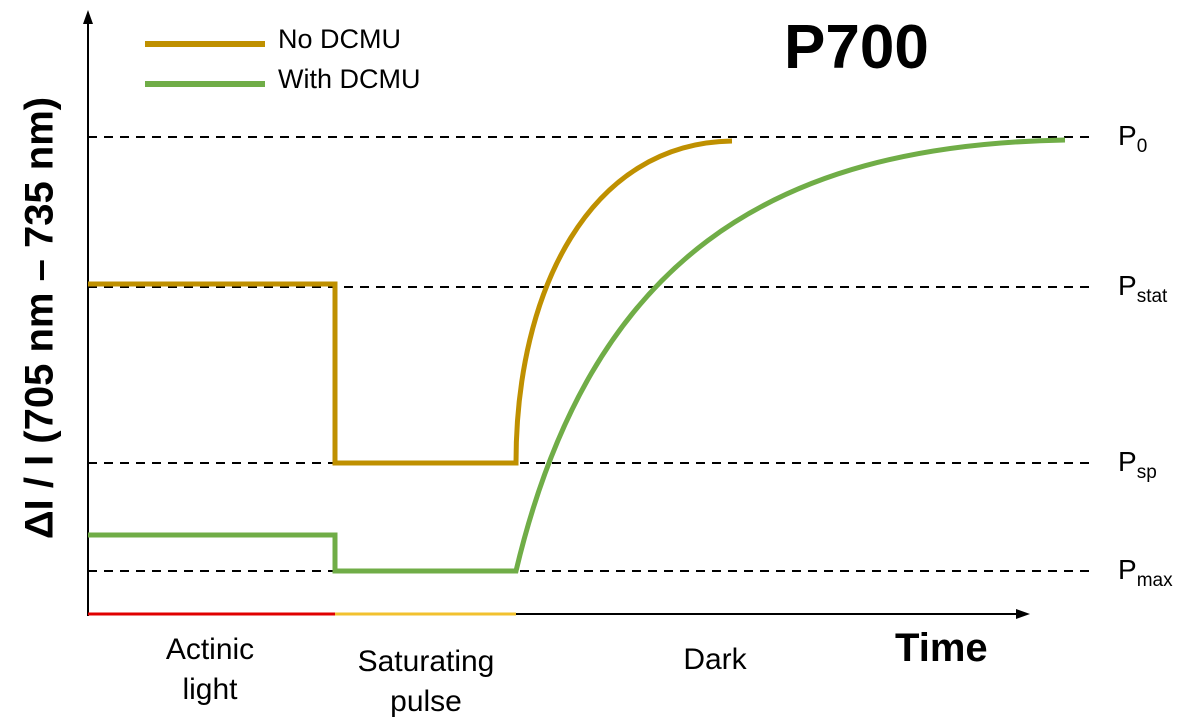  I want to click on level-label-pmax: Pmax, so click(1145, 573).